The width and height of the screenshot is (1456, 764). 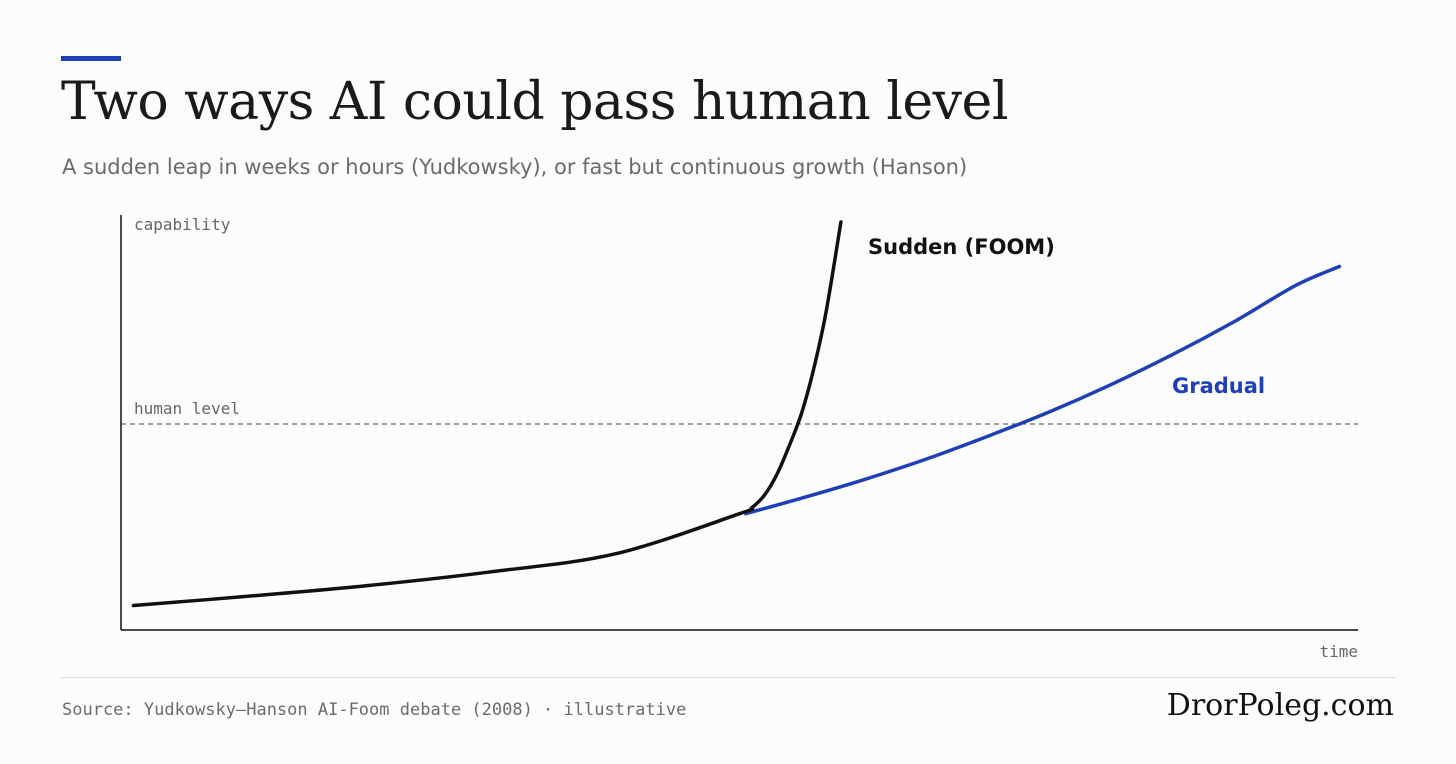 I want to click on chart-title: Two ways AI could pass human level, so click(x=534, y=102).